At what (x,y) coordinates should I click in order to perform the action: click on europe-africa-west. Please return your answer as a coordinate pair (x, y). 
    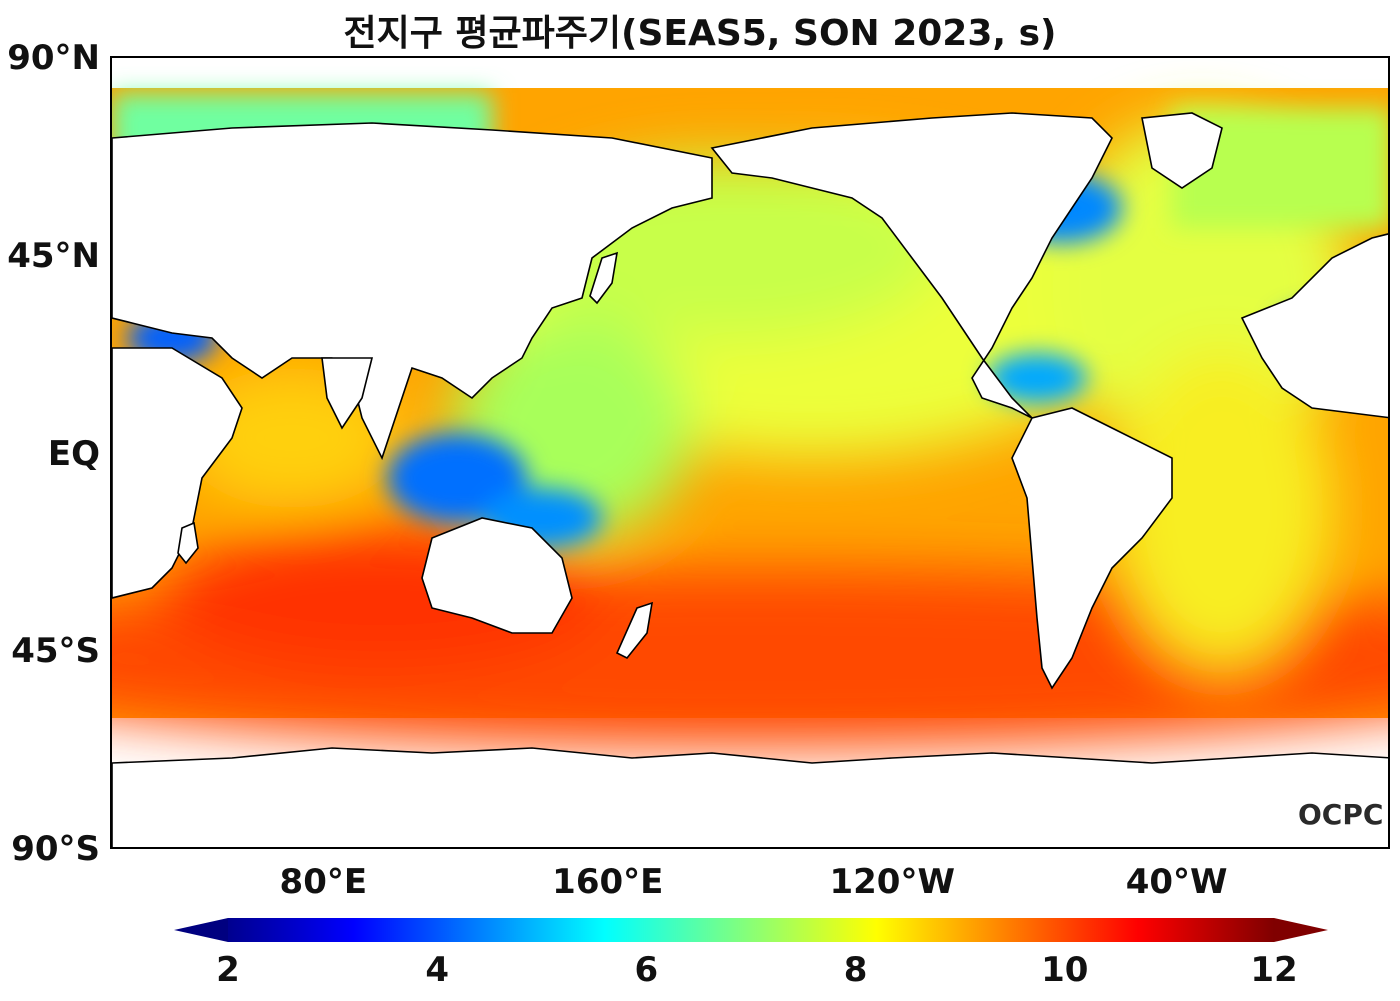
    Looking at the image, I should click on (1314, 326).